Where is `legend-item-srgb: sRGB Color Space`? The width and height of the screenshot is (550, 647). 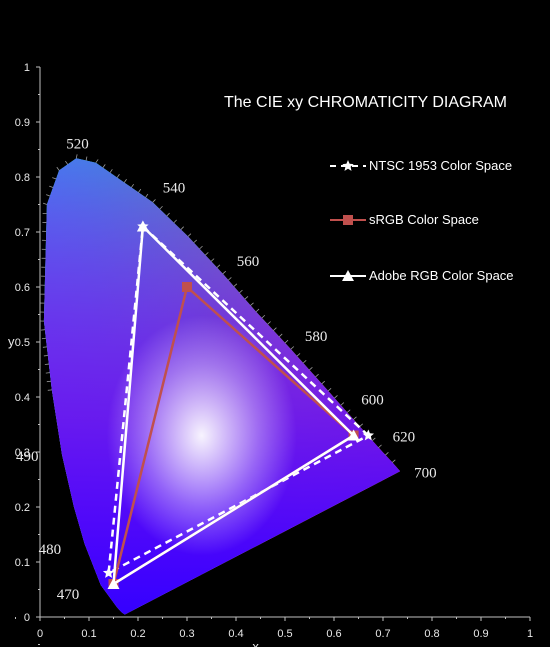 legend-item-srgb: sRGB Color Space is located at coordinates (404, 219).